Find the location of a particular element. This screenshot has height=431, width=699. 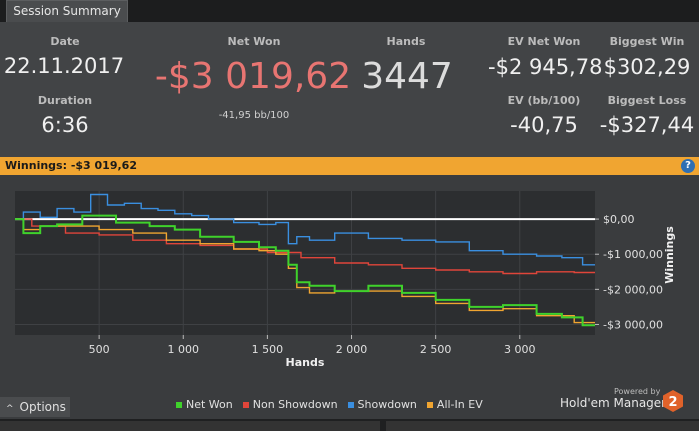

chevron-up-icon: ^ is located at coordinates (10, 409).